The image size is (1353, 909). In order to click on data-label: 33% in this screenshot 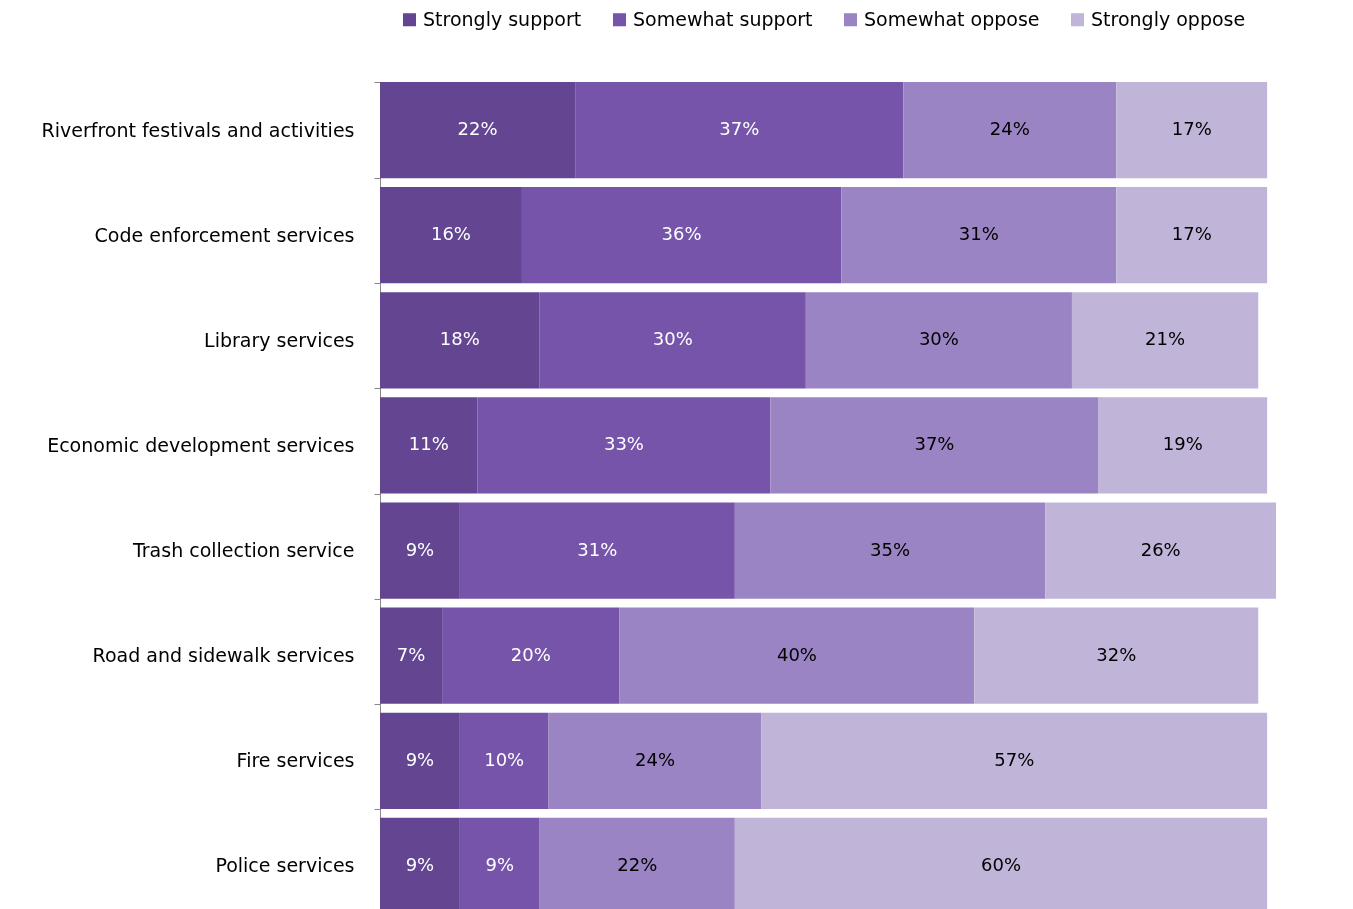, I will do `click(623, 444)`.